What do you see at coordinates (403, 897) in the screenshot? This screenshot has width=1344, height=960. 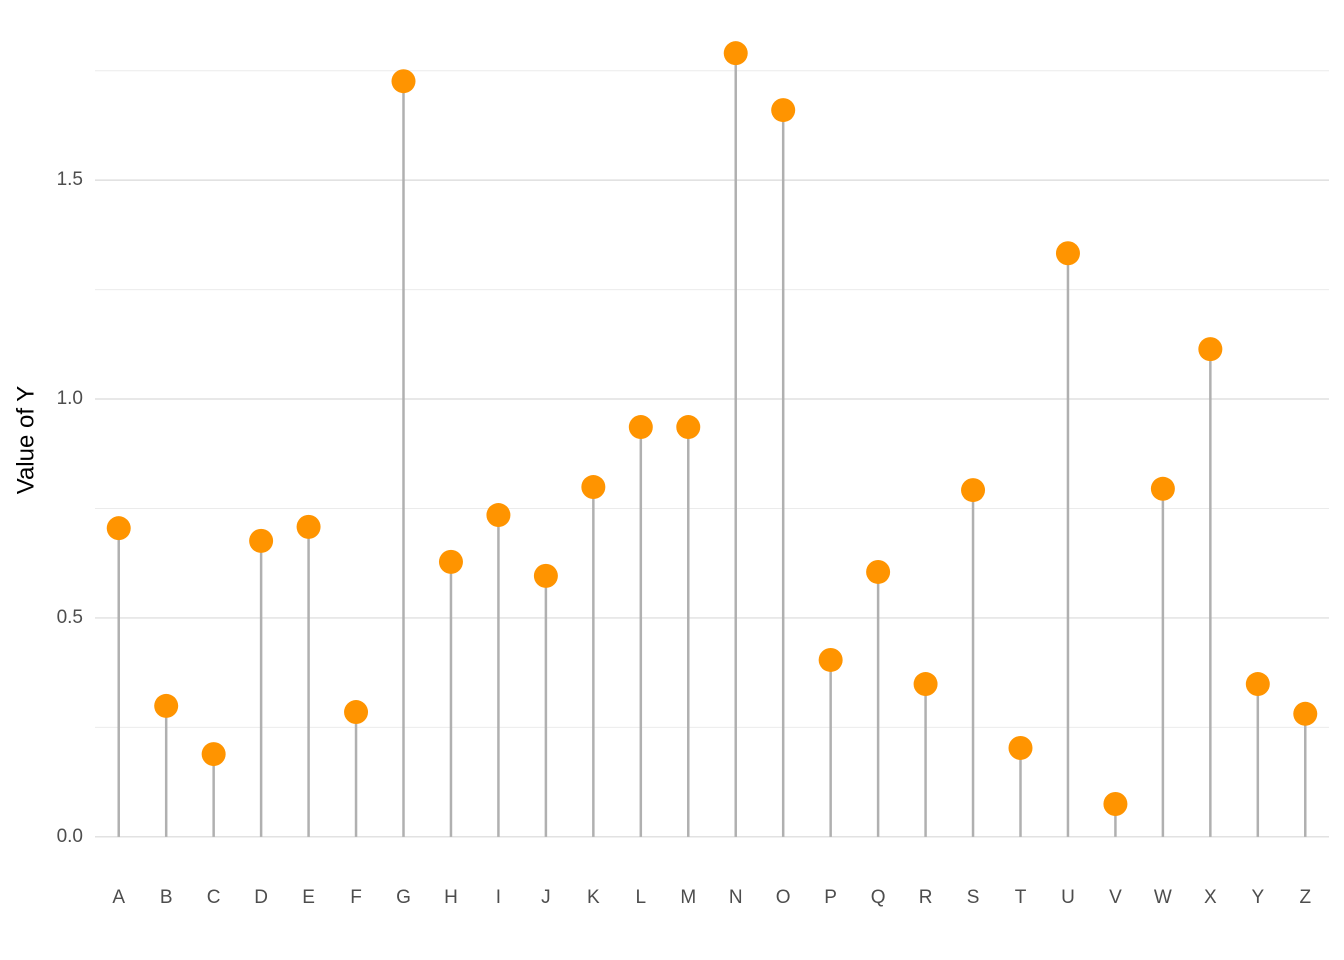 I see `x-tick-label: G` at bounding box center [403, 897].